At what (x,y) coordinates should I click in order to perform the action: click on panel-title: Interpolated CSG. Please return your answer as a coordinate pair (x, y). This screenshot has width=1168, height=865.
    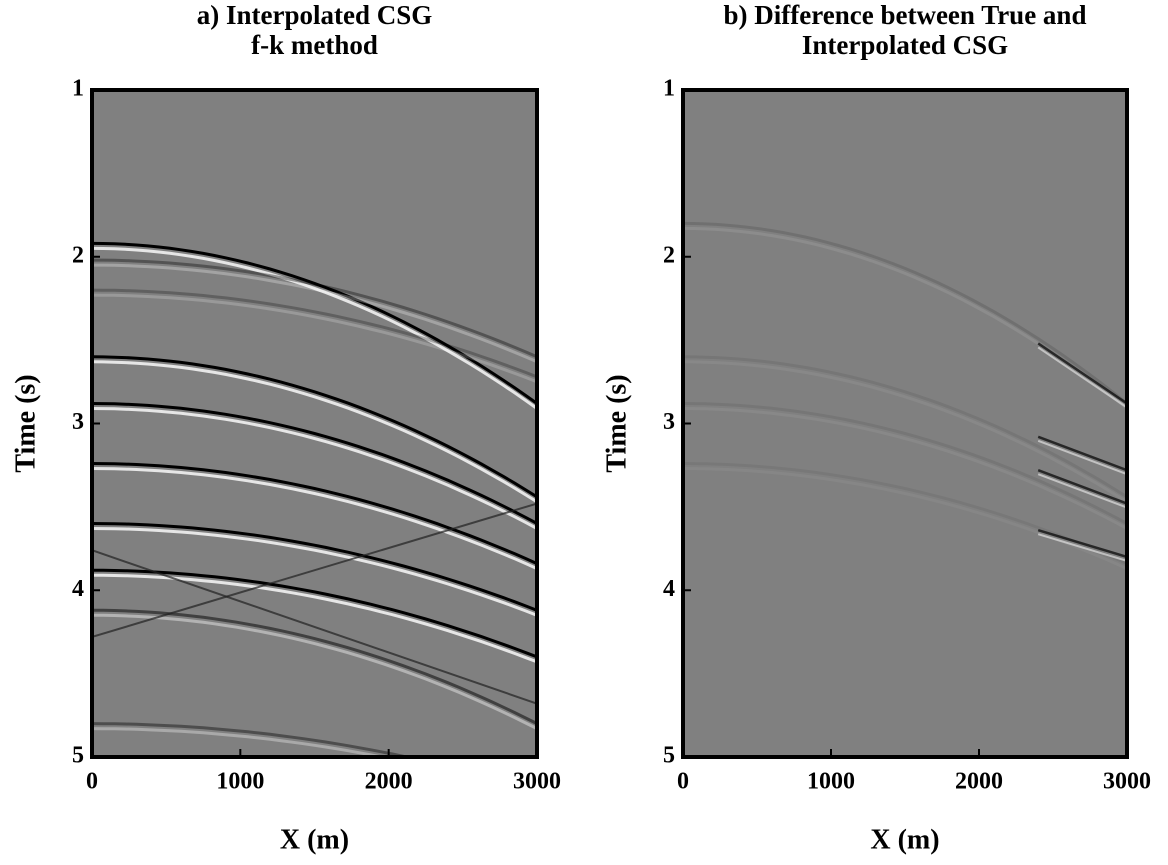
    Looking at the image, I should click on (905, 45).